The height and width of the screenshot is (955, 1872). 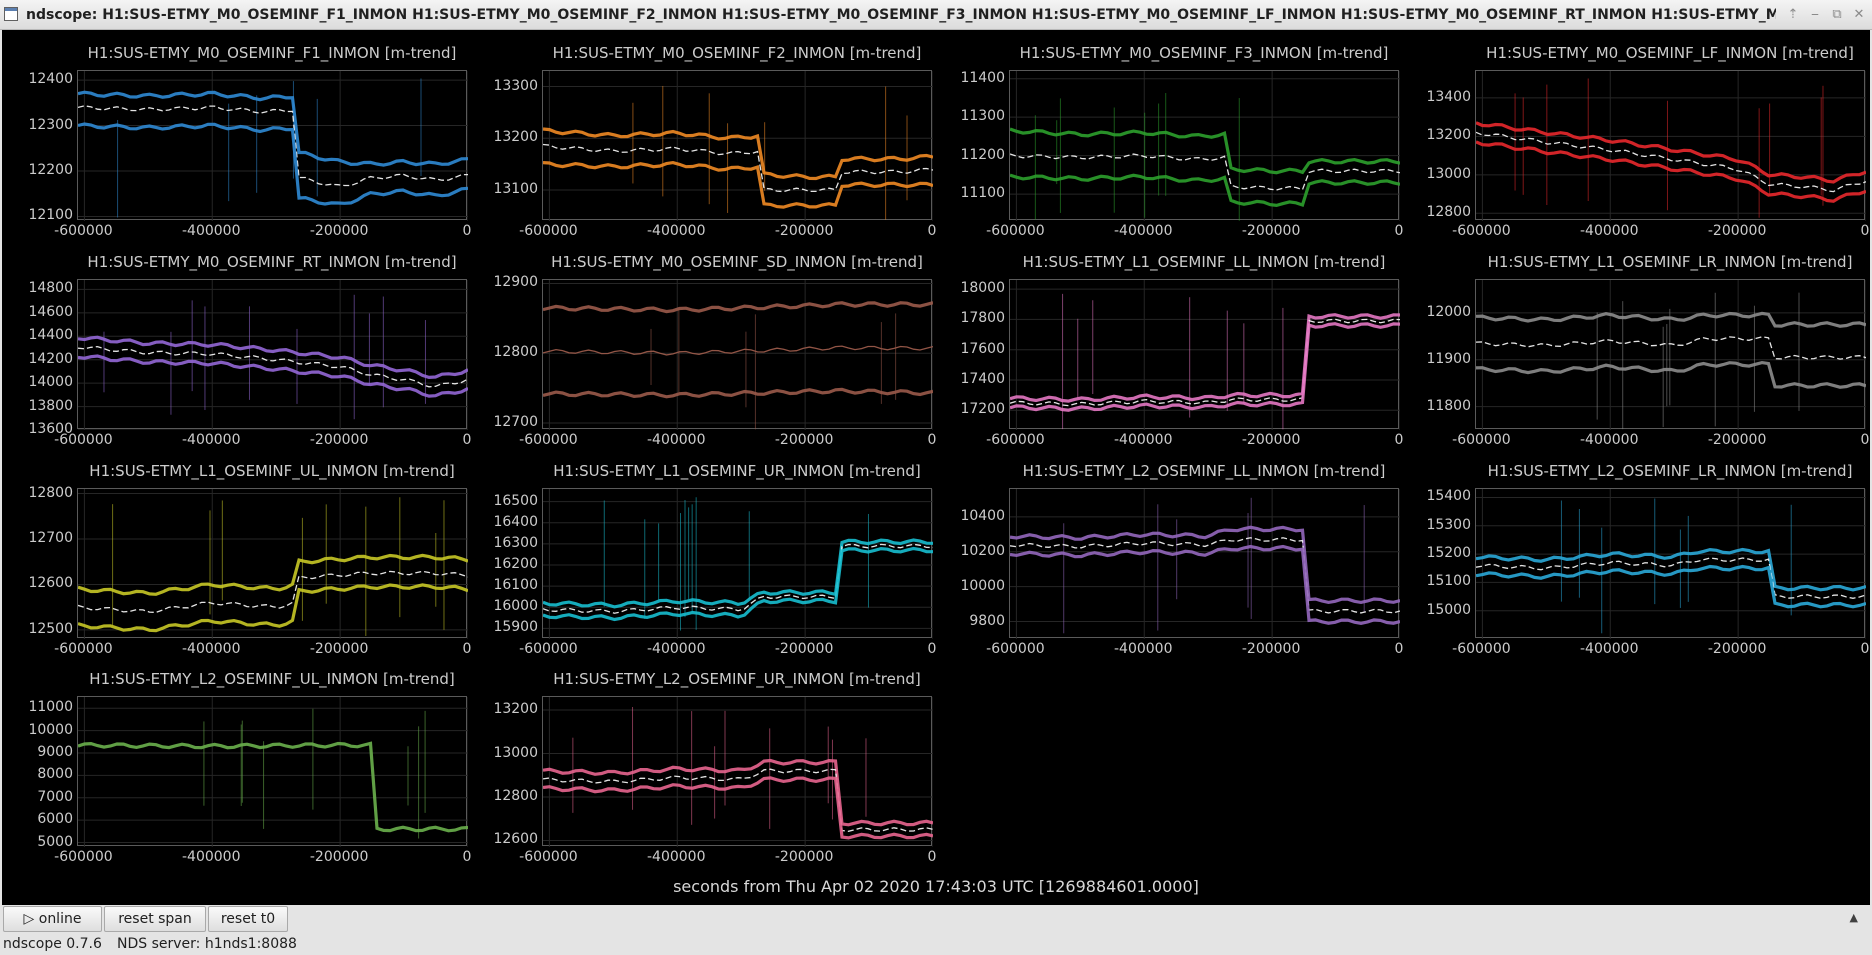 What do you see at coordinates (515, 542) in the screenshot?
I see `y-tick-label: 16300` at bounding box center [515, 542].